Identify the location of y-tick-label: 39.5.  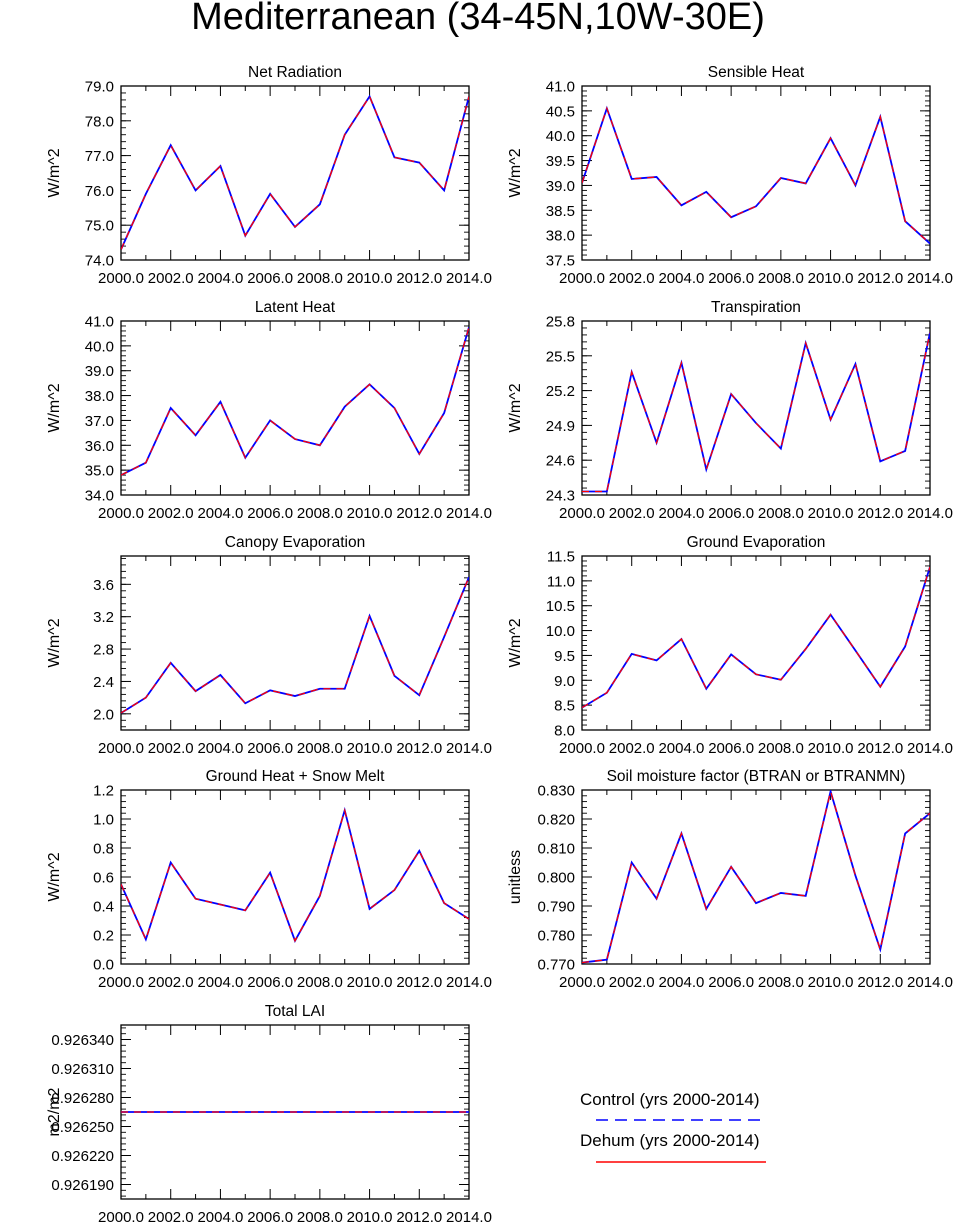
(560, 161).